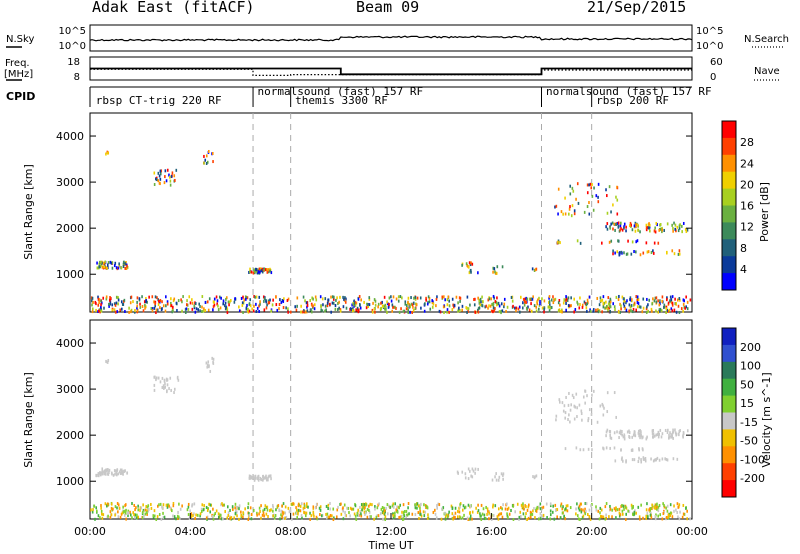  Describe the element at coordinates (77, 77) in the screenshot. I see `freq-tick-bottom: 8` at that location.